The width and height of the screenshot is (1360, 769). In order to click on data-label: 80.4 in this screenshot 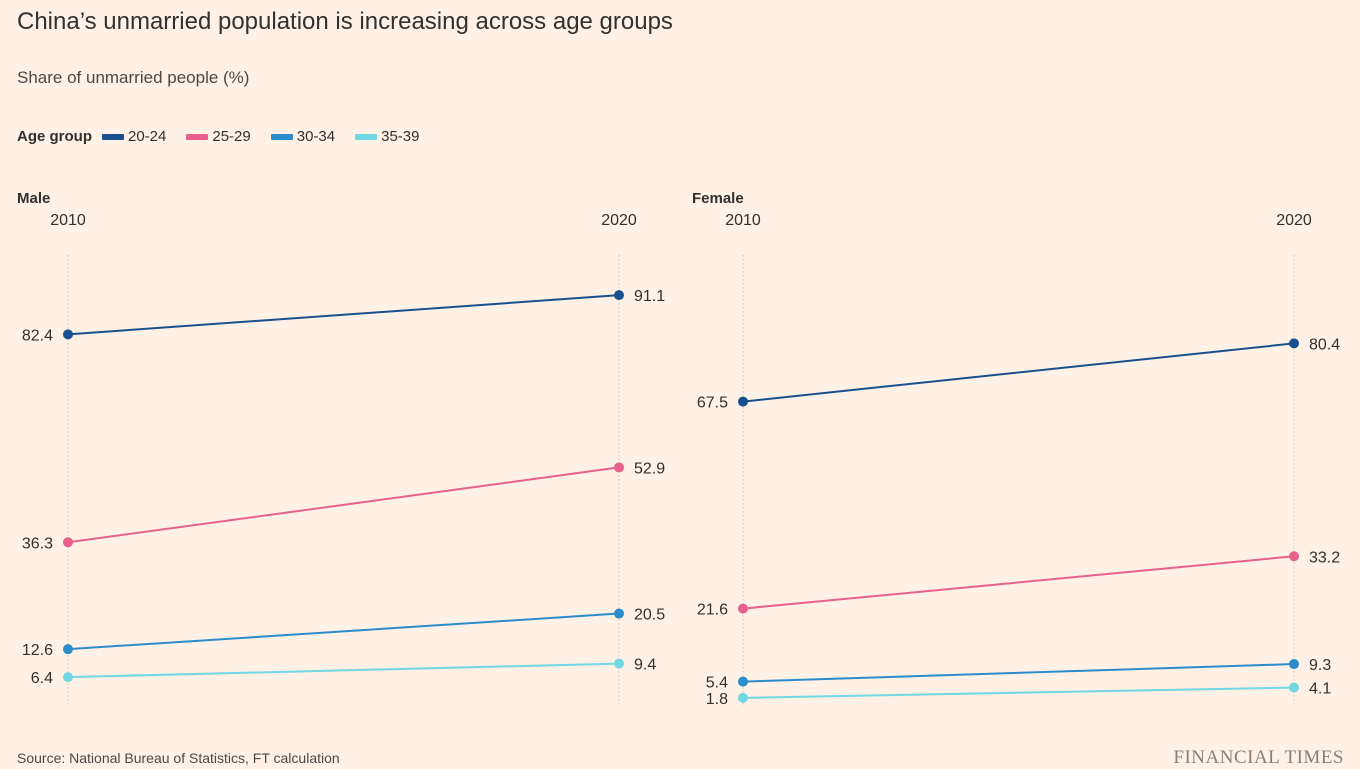, I will do `click(1324, 344)`.